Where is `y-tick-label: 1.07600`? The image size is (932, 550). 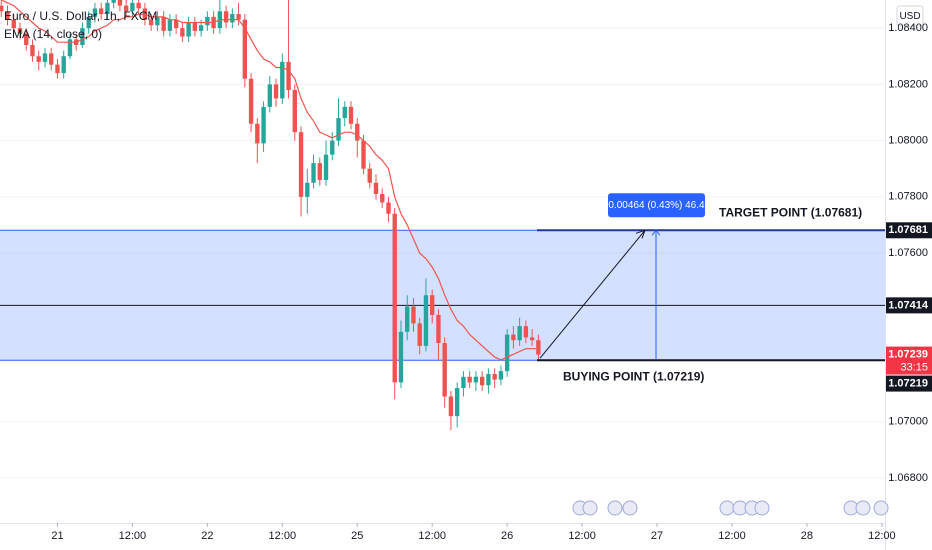
y-tick-label: 1.07600 is located at coordinates (908, 253).